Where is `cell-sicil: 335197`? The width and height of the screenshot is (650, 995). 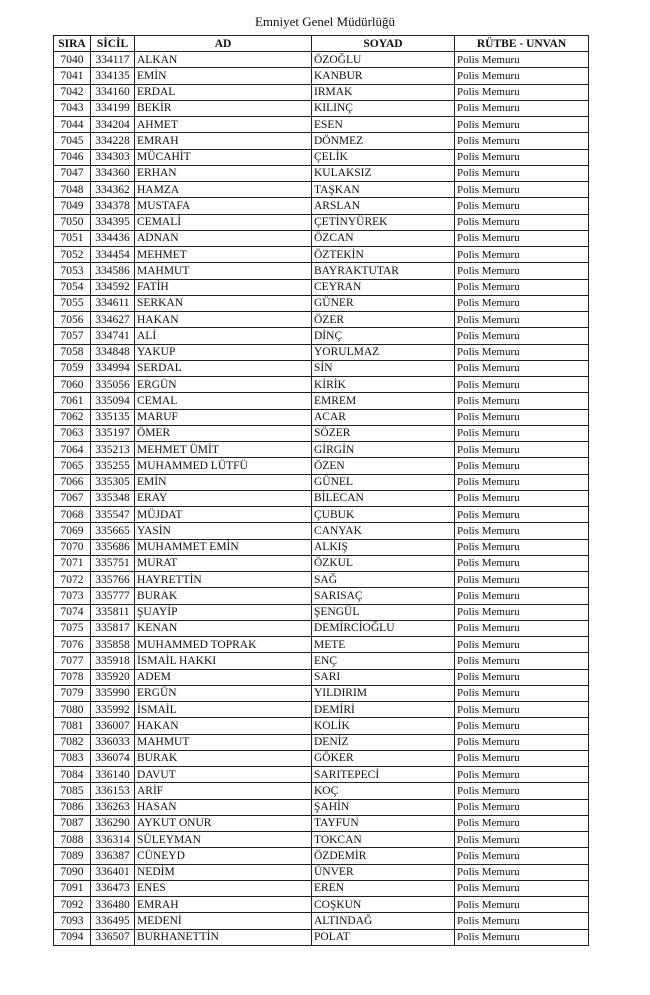 cell-sicil: 335197 is located at coordinates (112, 433).